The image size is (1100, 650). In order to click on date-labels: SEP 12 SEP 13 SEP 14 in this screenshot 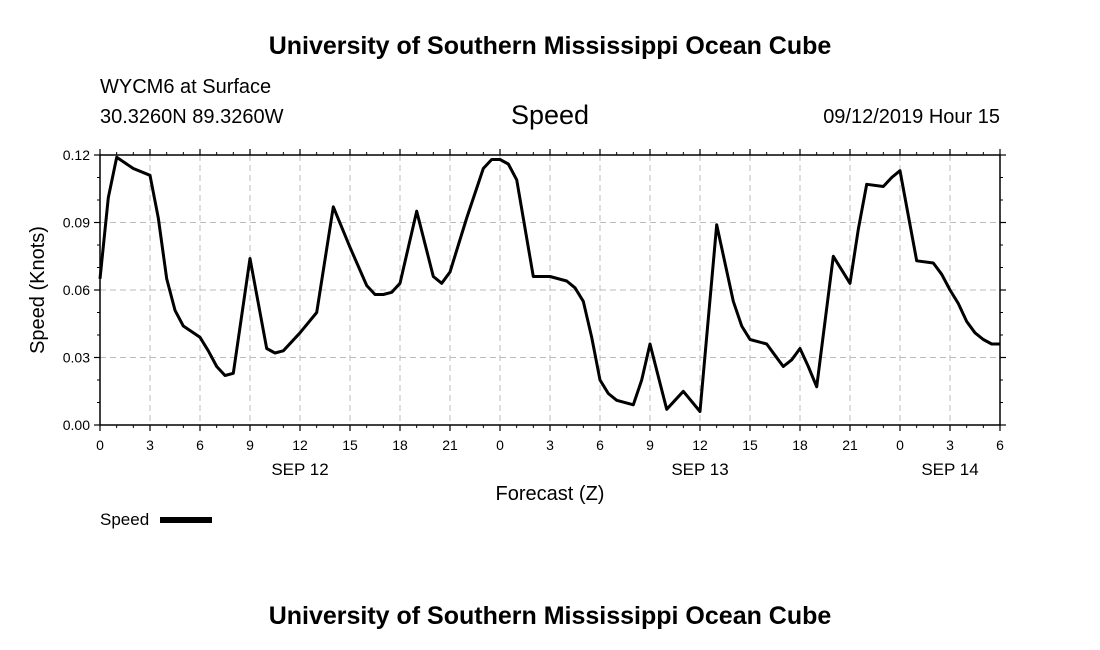, I will do `click(624, 469)`.